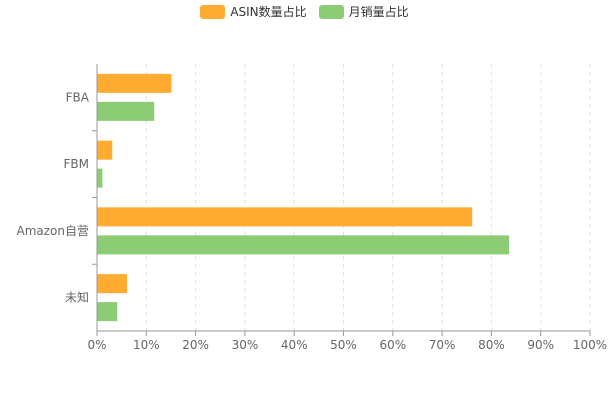  I want to click on y-tick-label: Amazon自营, so click(53, 231).